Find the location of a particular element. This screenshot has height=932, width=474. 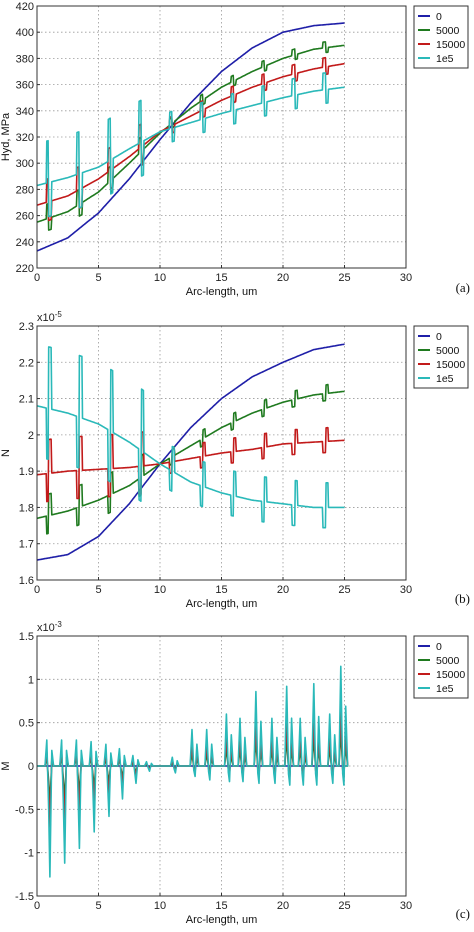

y-tick-label: 280 is located at coordinates (25, 190).